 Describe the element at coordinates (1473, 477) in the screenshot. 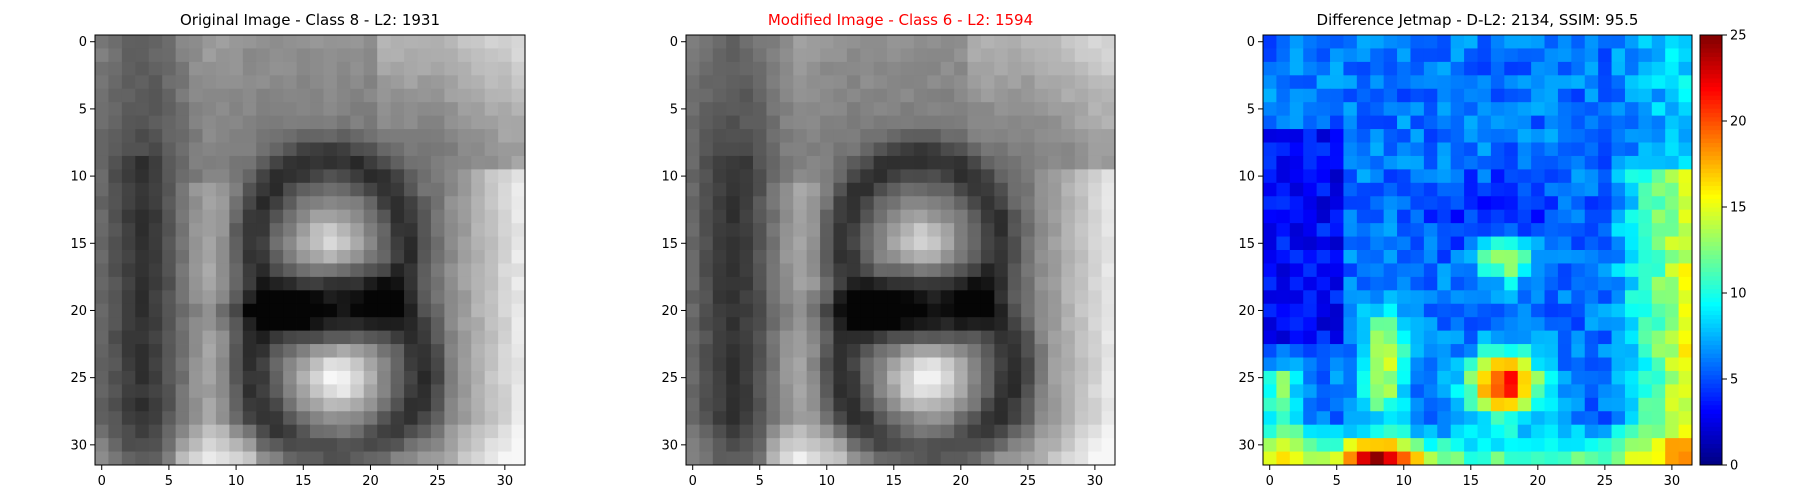

I see `difference-jetmap-x-ticks: 0 5 10 15 20 25 30` at that location.